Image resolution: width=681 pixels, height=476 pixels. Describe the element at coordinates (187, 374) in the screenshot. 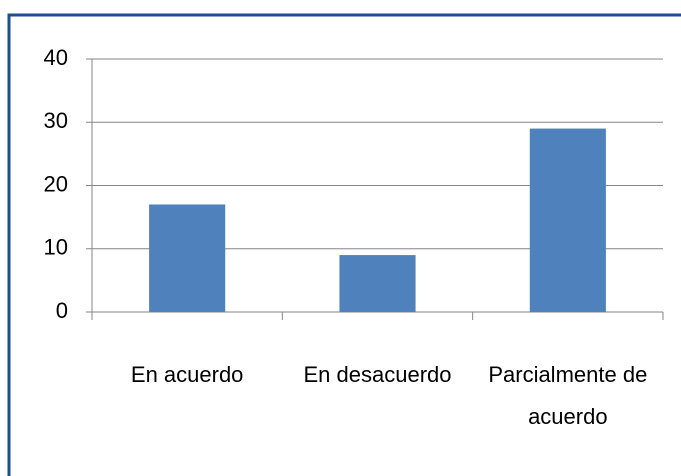

I see `x-tick-label: En acuerdo` at that location.